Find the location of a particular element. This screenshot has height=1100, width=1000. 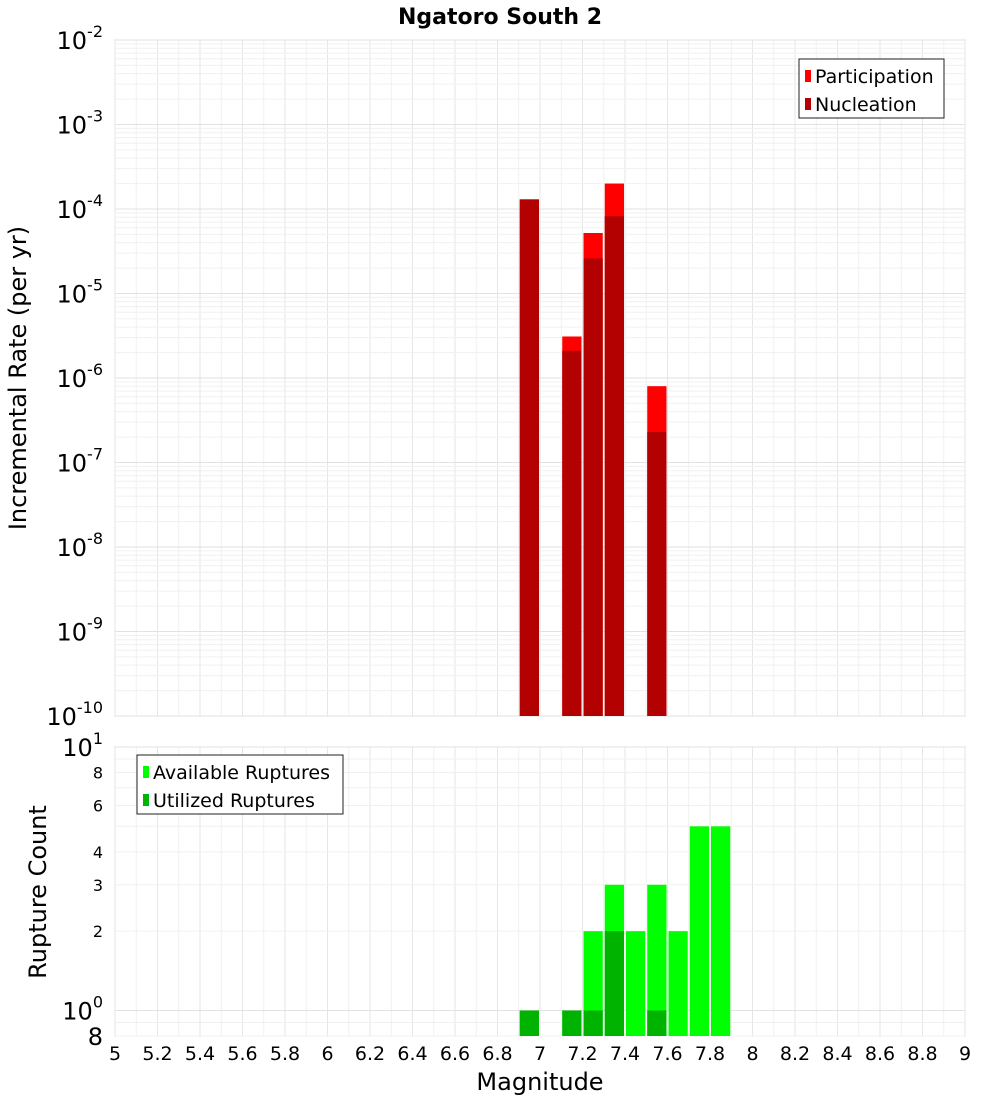

legend-label: Utilized Ruptures is located at coordinates (234, 801).